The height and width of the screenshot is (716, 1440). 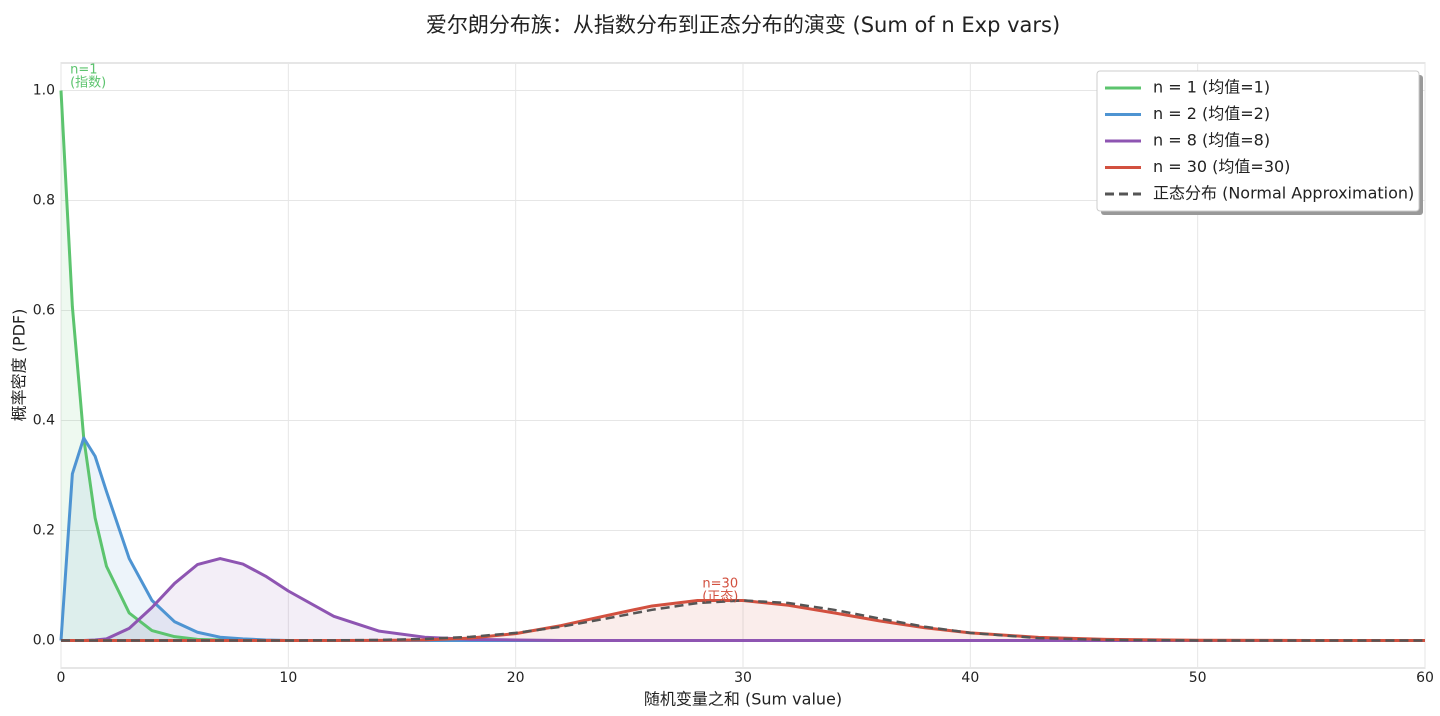 What do you see at coordinates (1425, 678) in the screenshot?
I see `x-tick-label: 60` at bounding box center [1425, 678].